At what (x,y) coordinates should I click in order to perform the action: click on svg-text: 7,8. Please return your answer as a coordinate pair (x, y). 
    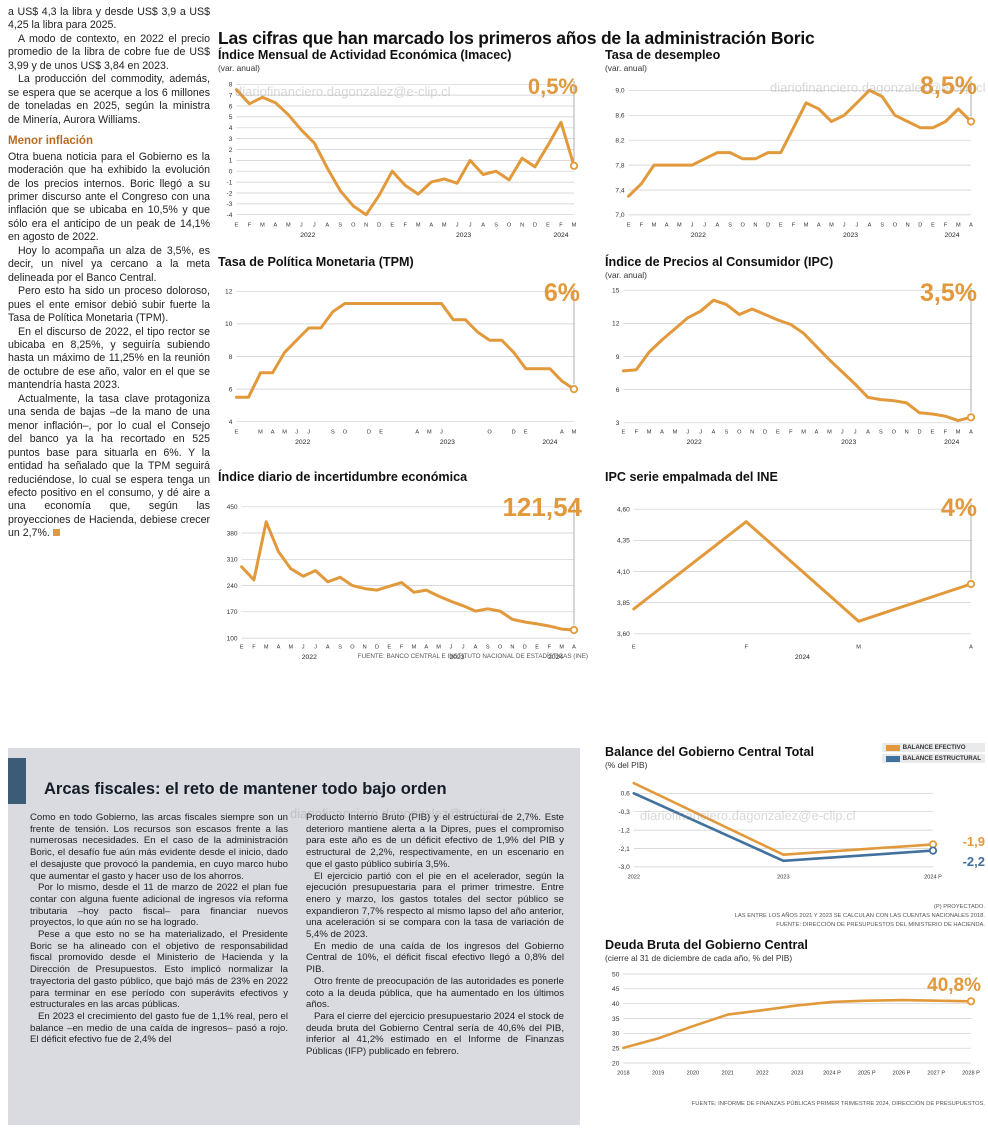
    Looking at the image, I should click on (619, 166).